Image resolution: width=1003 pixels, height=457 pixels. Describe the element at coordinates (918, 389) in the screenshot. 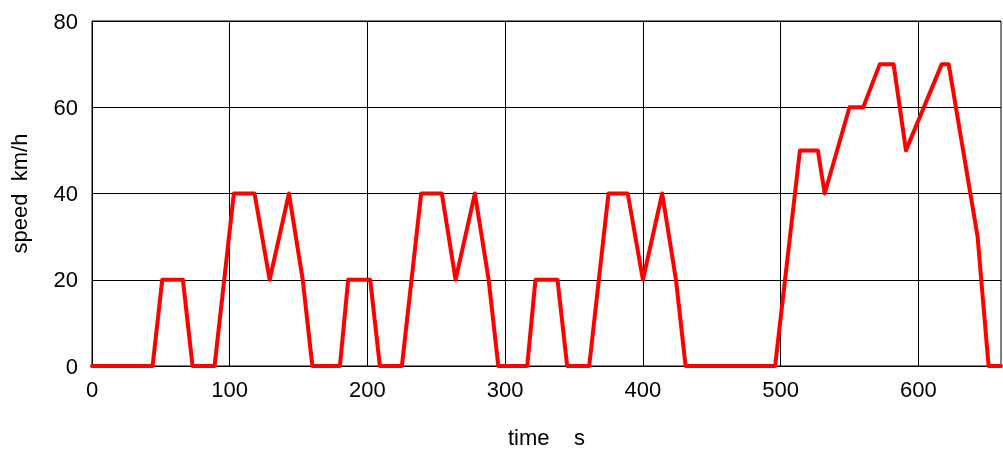

I see `x-tick-label: 600` at that location.